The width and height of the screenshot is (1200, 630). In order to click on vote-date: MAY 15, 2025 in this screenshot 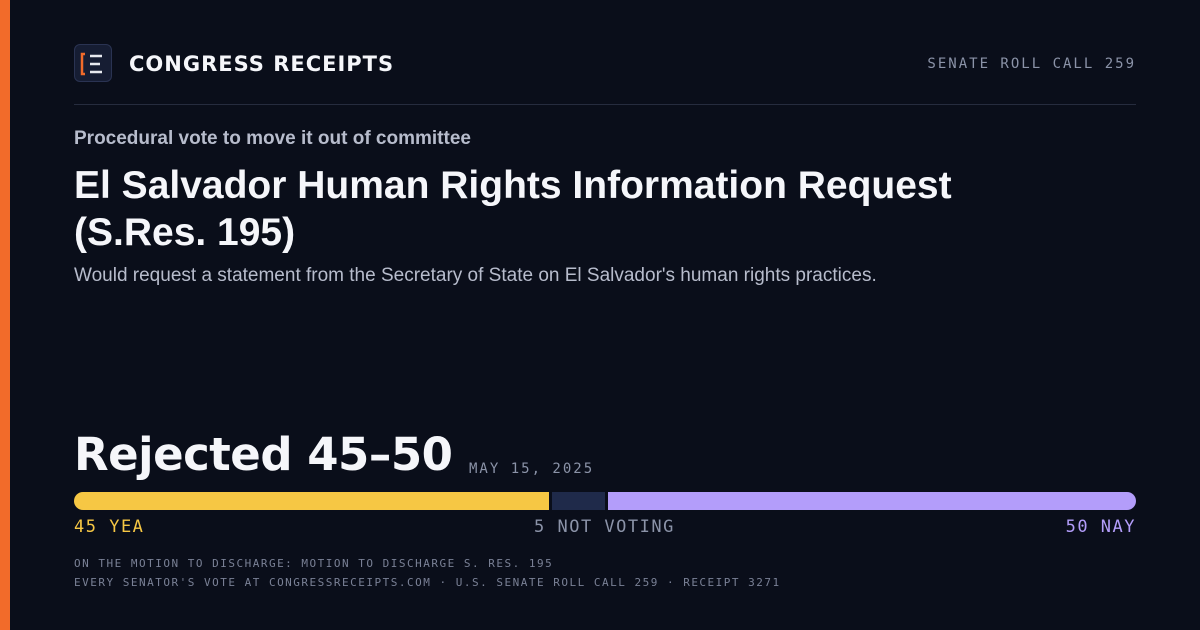, I will do `click(532, 469)`.